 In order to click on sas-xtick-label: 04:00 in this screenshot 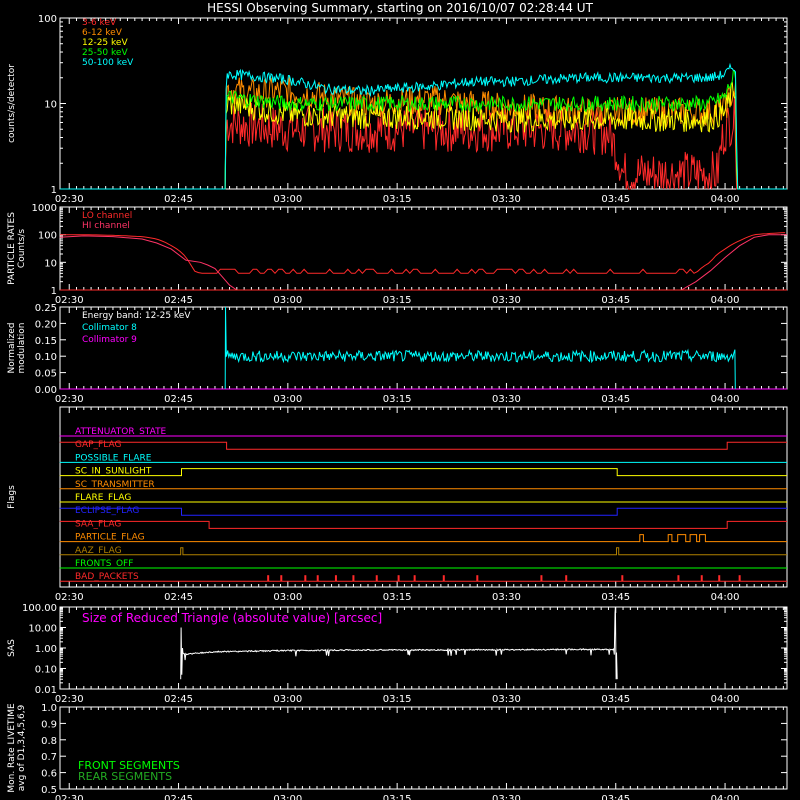, I will do `click(725, 699)`.